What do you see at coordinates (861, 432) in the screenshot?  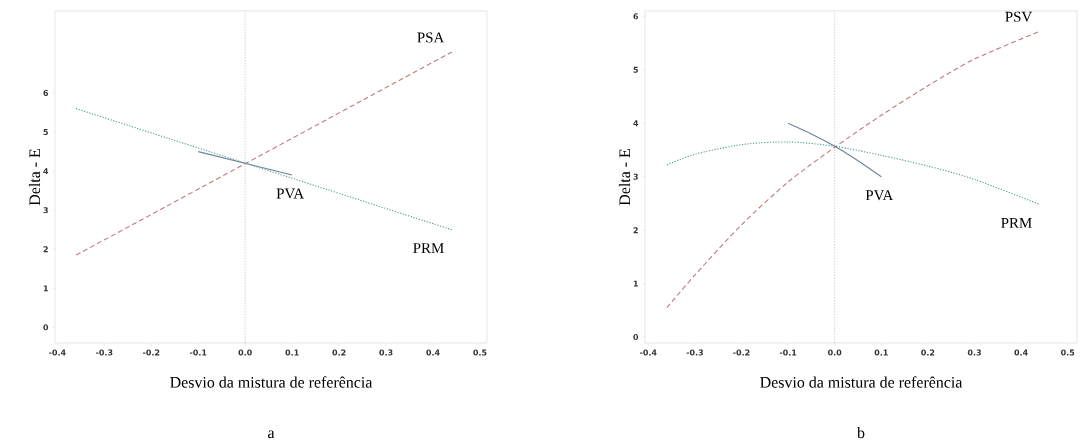 I see `text: b` at bounding box center [861, 432].